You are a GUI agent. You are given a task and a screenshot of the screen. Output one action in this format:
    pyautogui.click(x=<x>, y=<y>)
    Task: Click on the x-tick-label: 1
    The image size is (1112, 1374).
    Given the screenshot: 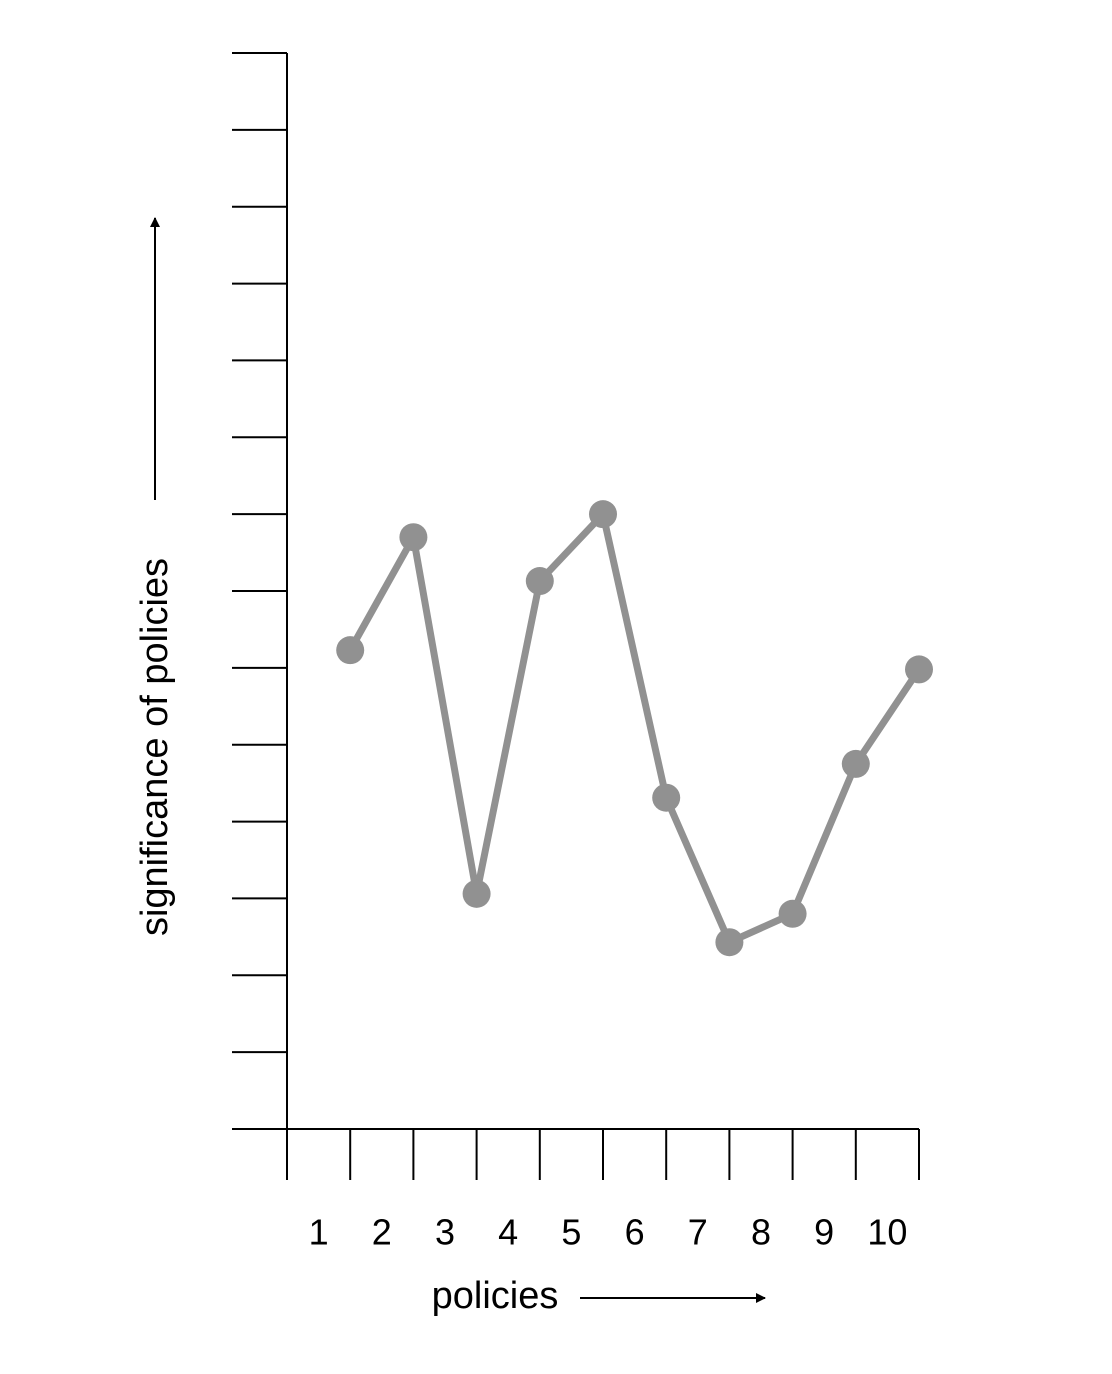 What is the action you would take?
    pyautogui.click(x=319, y=1232)
    